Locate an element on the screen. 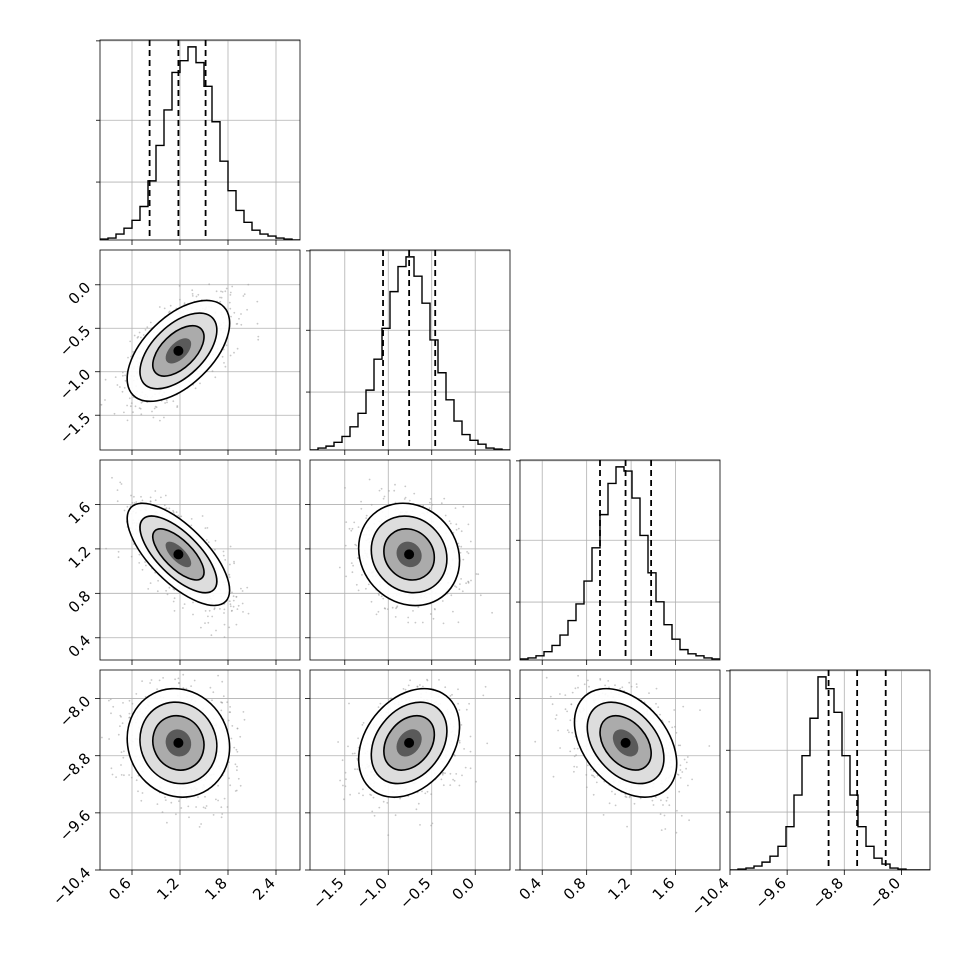  x-tick-label: 2.4 is located at coordinates (264, 889).